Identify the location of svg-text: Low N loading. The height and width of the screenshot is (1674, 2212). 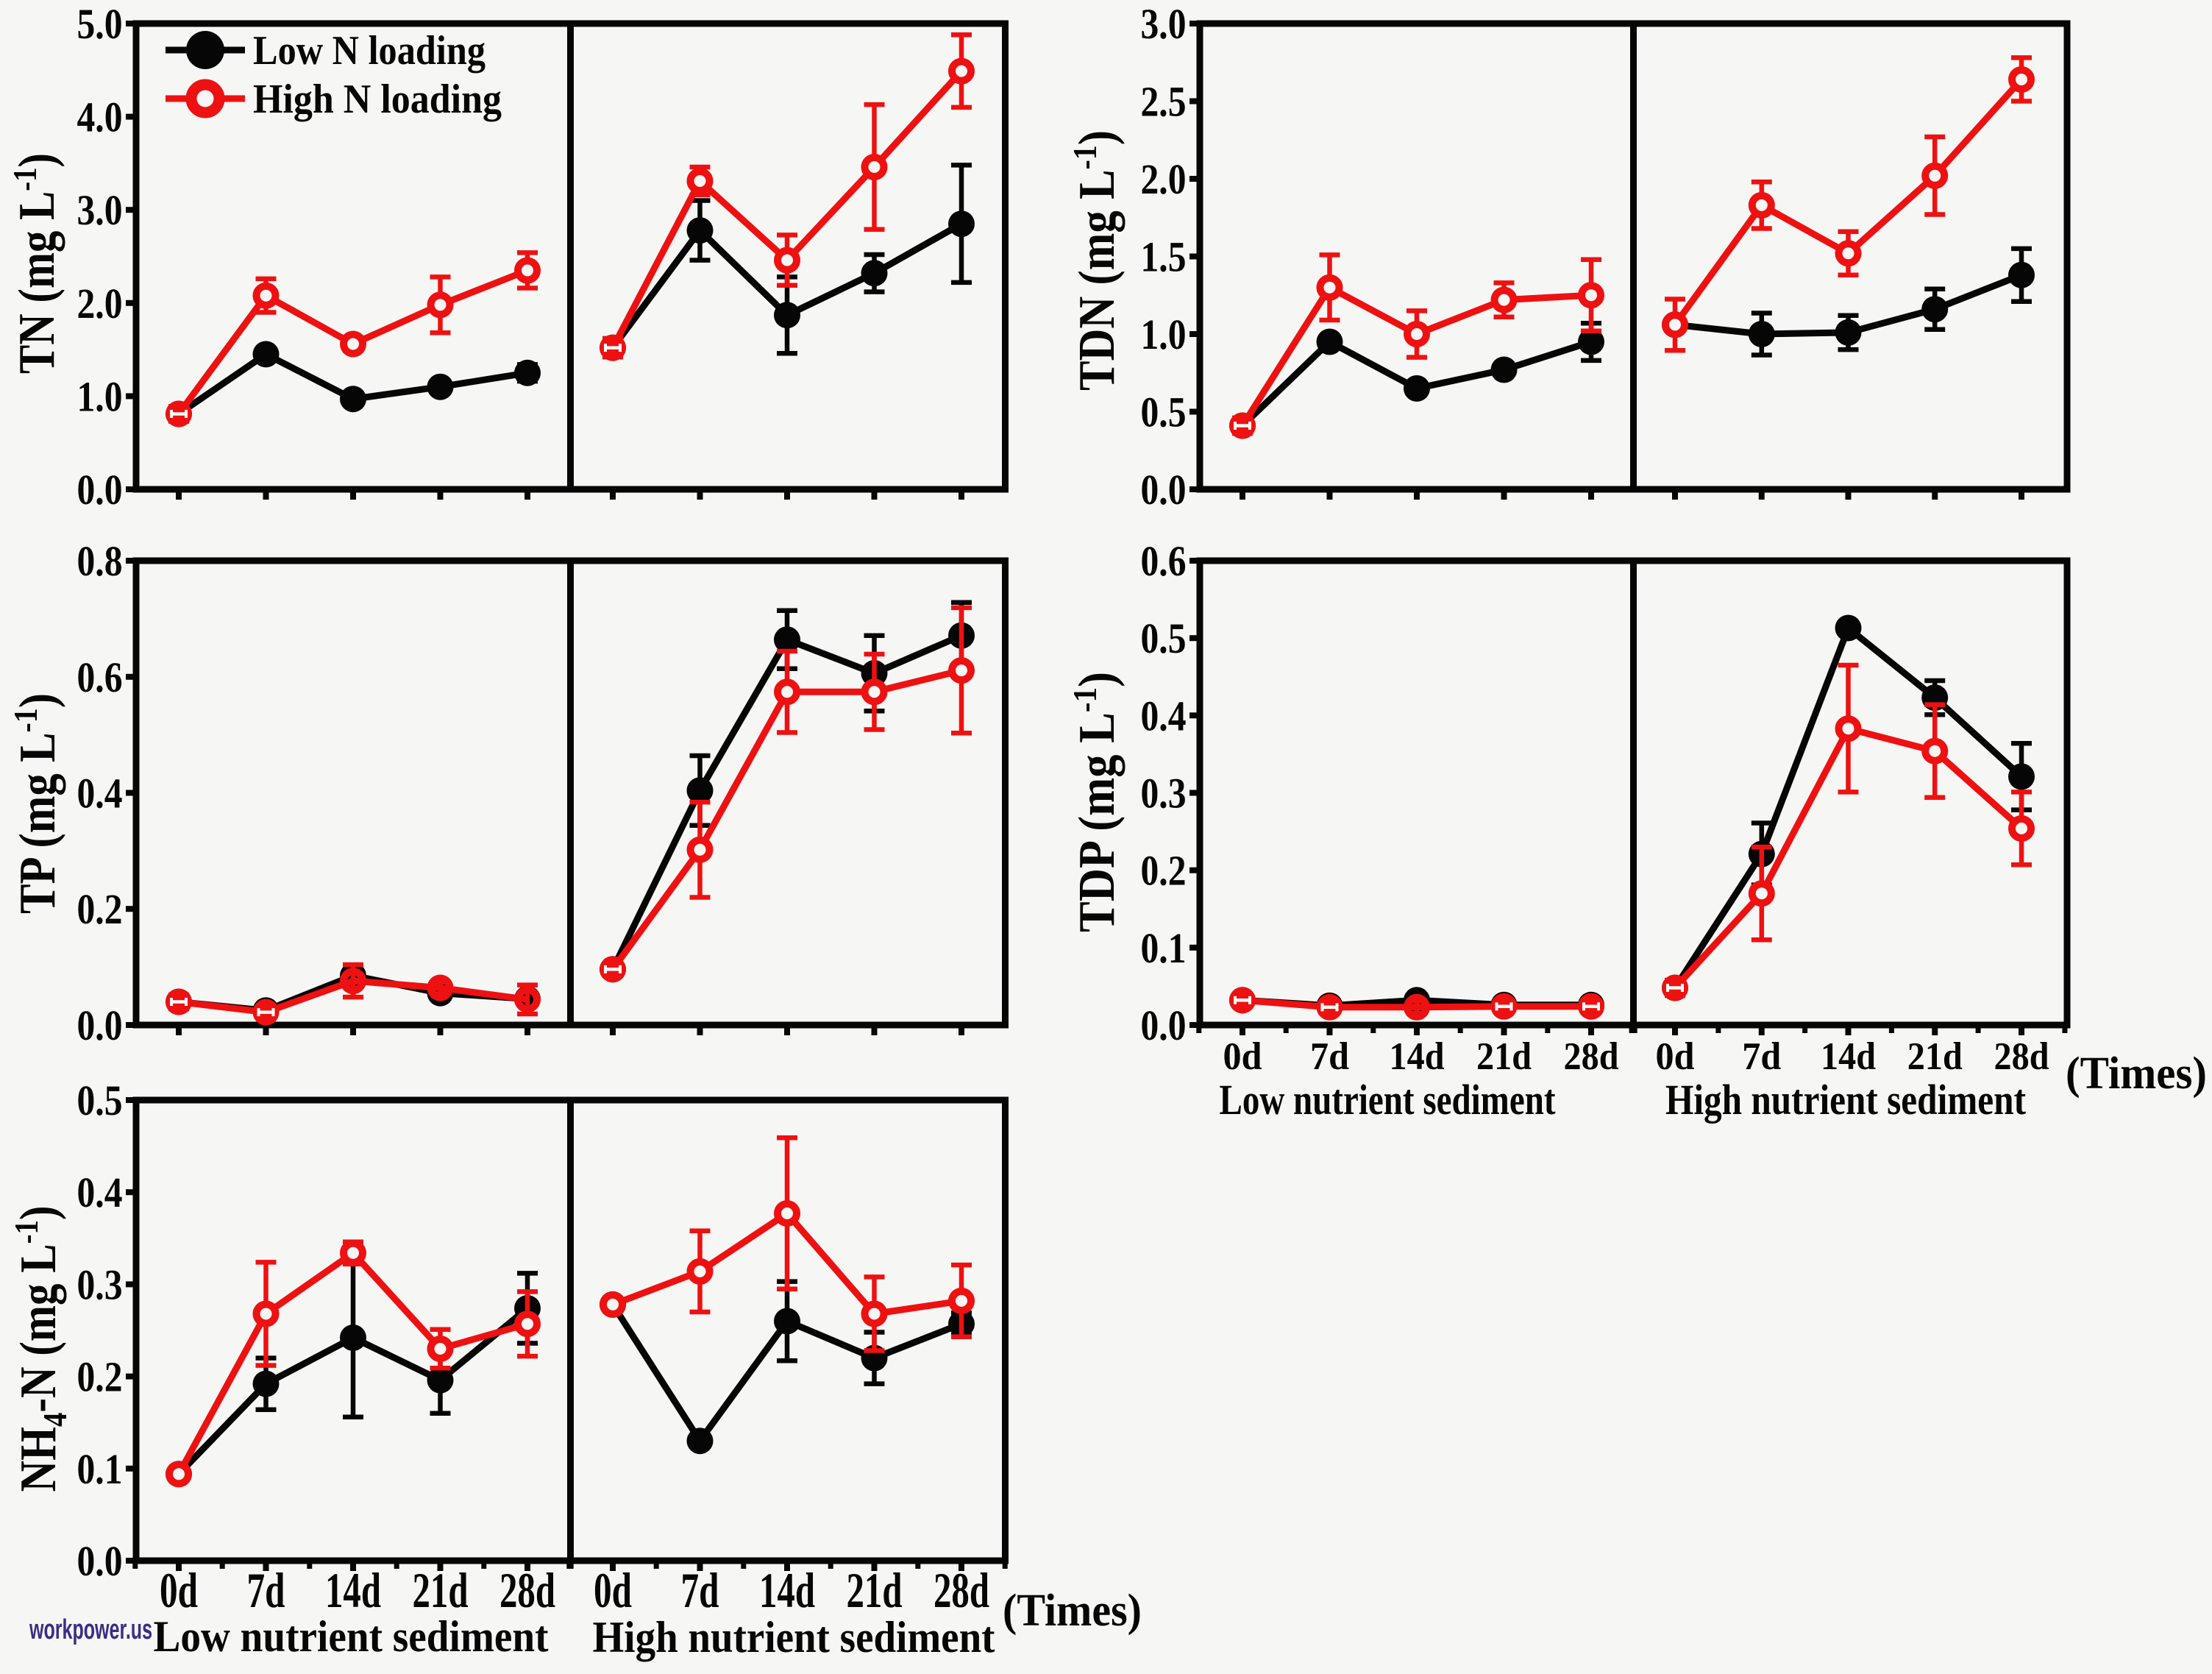
(369, 51).